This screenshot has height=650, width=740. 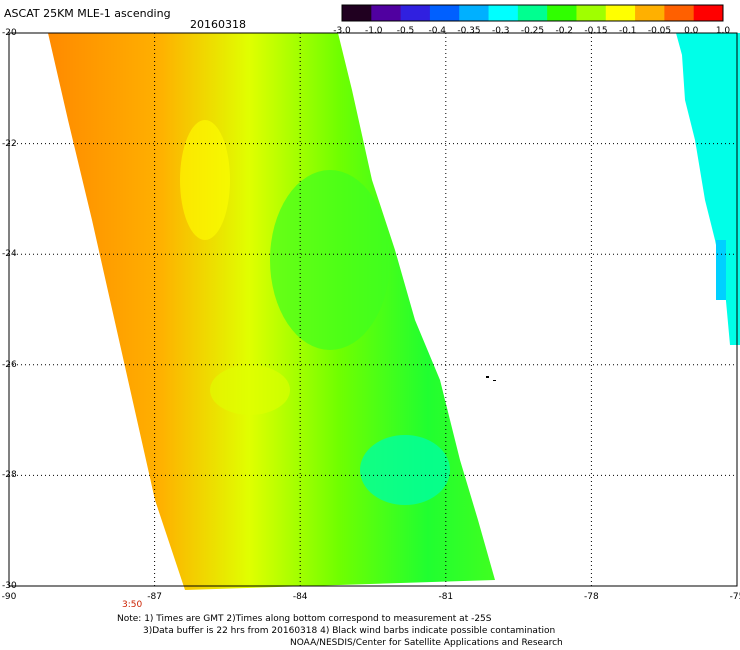 I want to click on colorbar-label: 0.0, so click(x=691, y=31).